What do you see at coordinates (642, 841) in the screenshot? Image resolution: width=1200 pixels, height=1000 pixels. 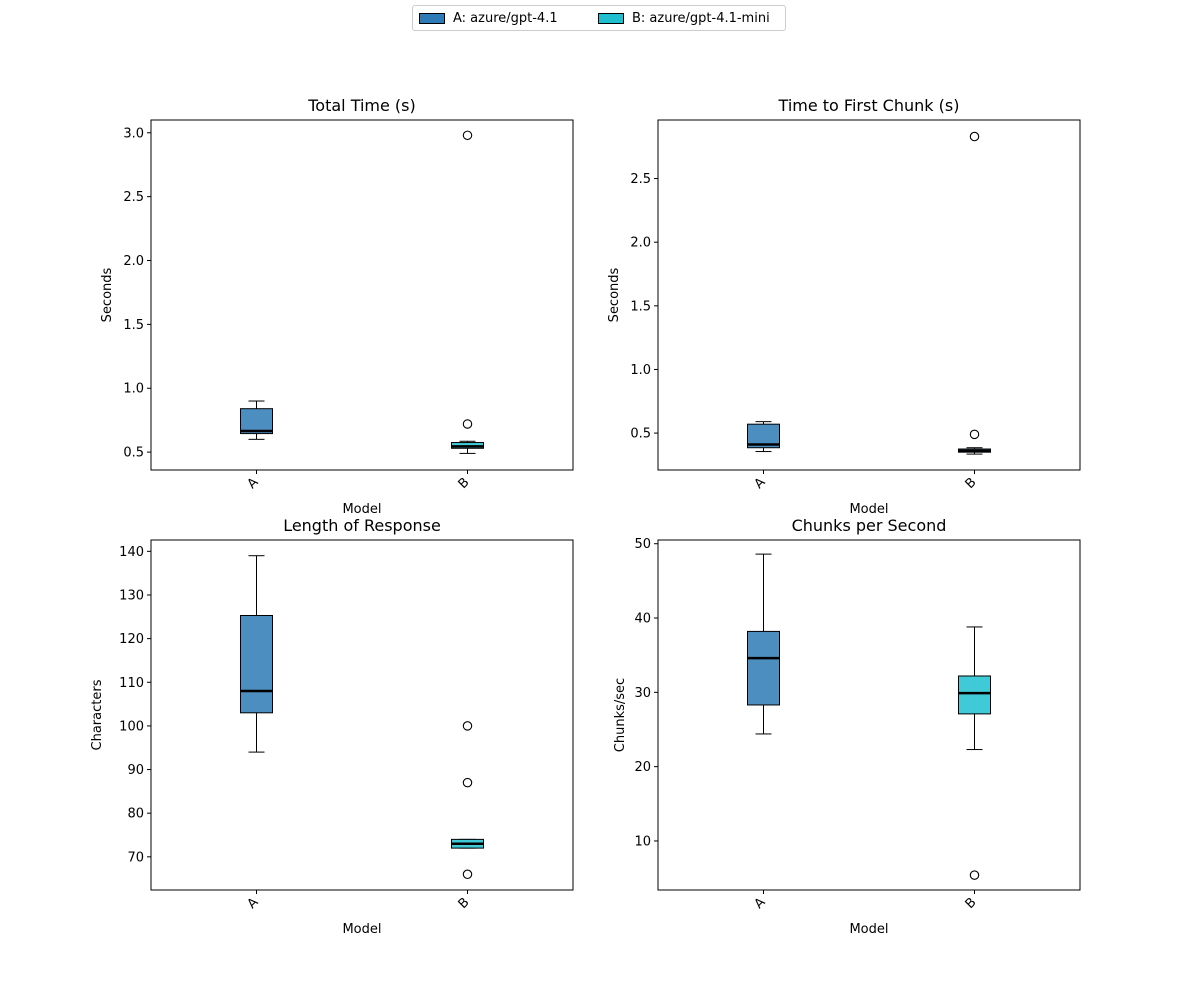 I see `y-tick-label: 10` at bounding box center [642, 841].